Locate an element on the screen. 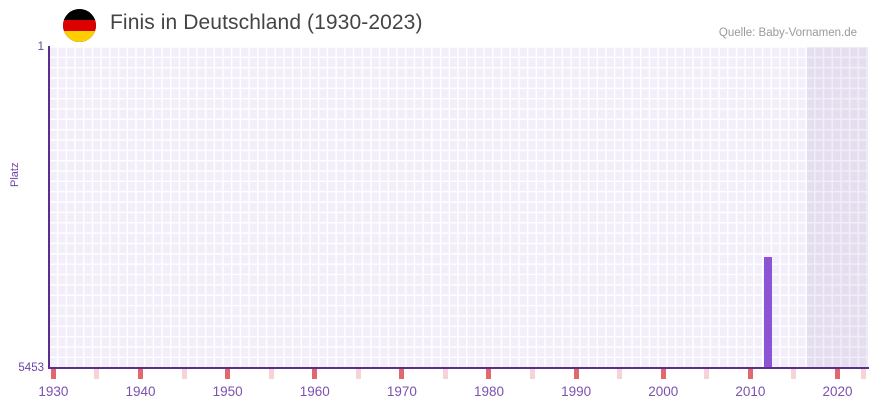 Image resolution: width=873 pixels, height=412 pixels. x-axis-tick-label-2020: 2020 is located at coordinates (837, 391).